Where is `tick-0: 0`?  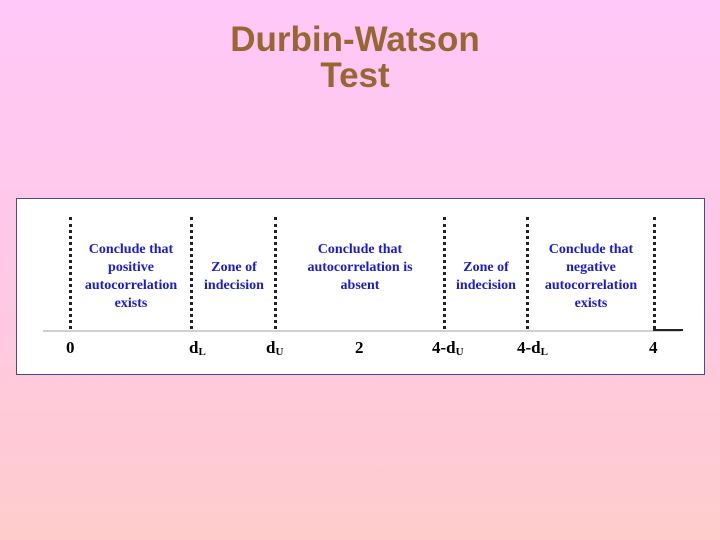 tick-0: 0 is located at coordinates (70, 348).